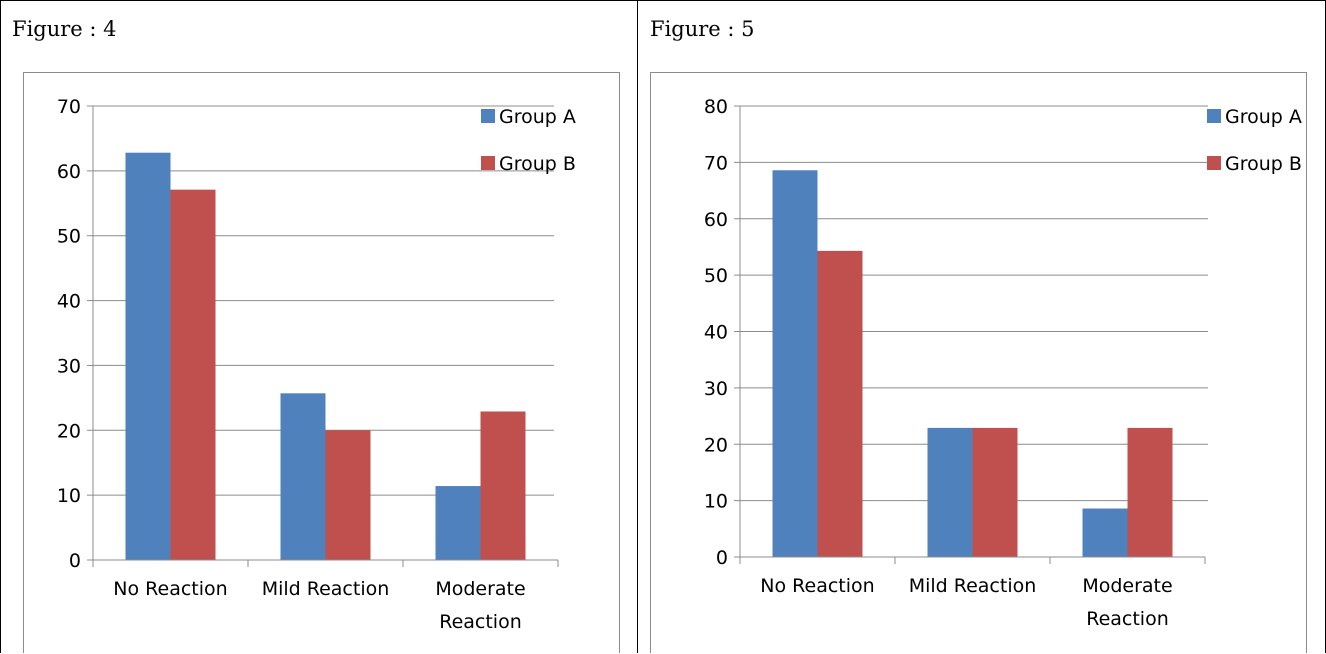  What do you see at coordinates (716, 107) in the screenshot?
I see `y-tick-label: 80` at bounding box center [716, 107].